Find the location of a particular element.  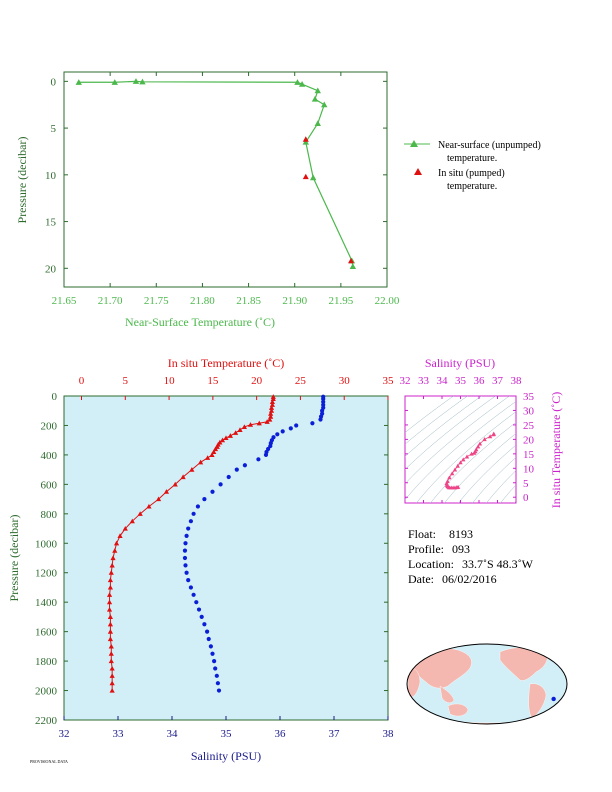

ts-y-ticks: 0 5 10 15 20 25 30 35 is located at coordinates (470, 447).